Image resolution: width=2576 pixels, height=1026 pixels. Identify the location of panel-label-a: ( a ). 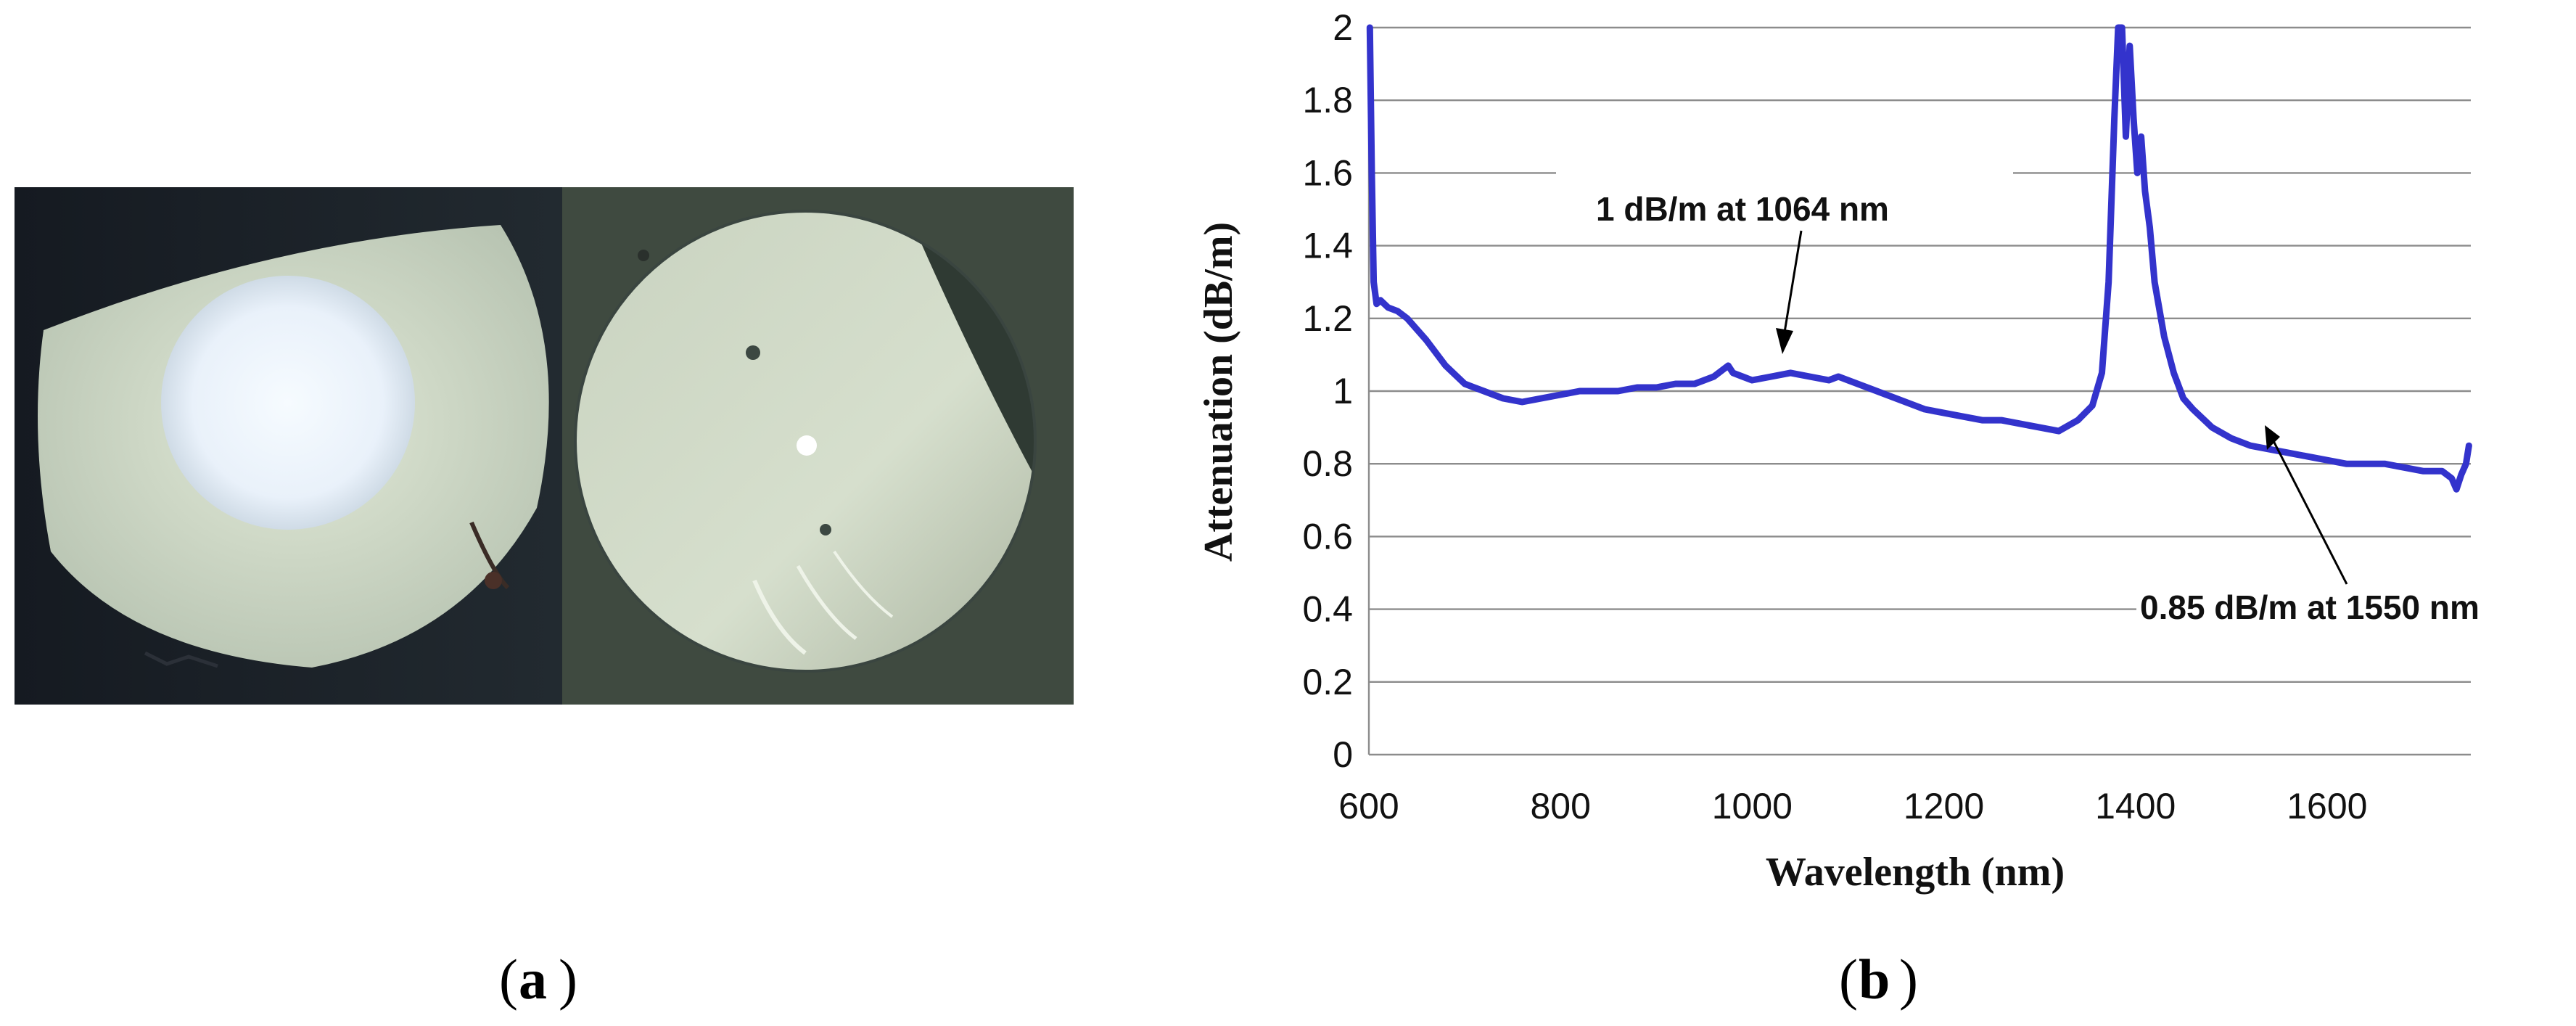
(538, 979).